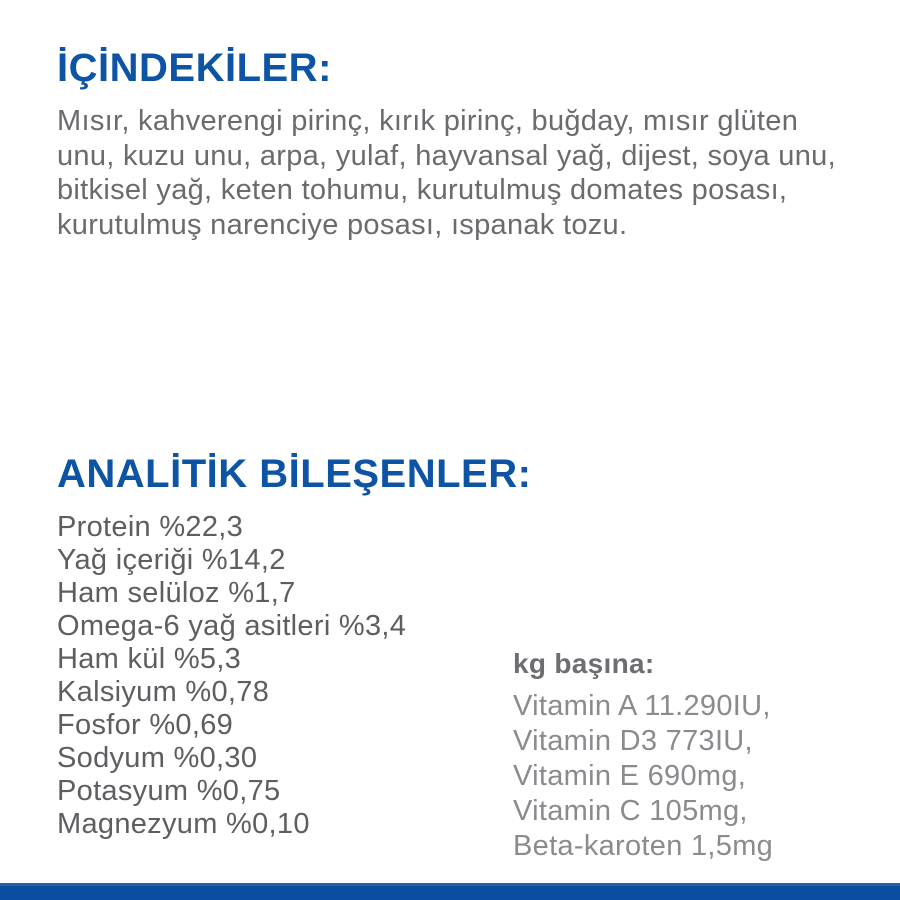 The width and height of the screenshot is (900, 900). I want to click on analytic-item-protein: Protein %22,3, so click(150, 527).